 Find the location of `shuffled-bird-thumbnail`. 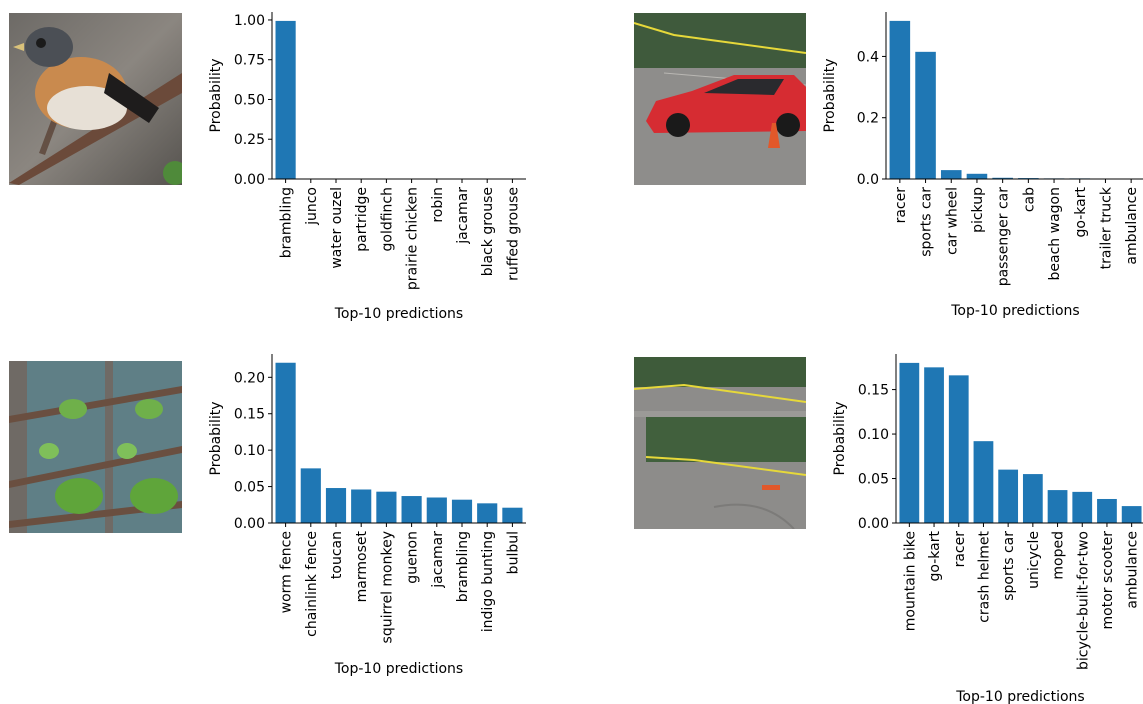

shuffled-bird-thumbnail is located at coordinates (95, 447).